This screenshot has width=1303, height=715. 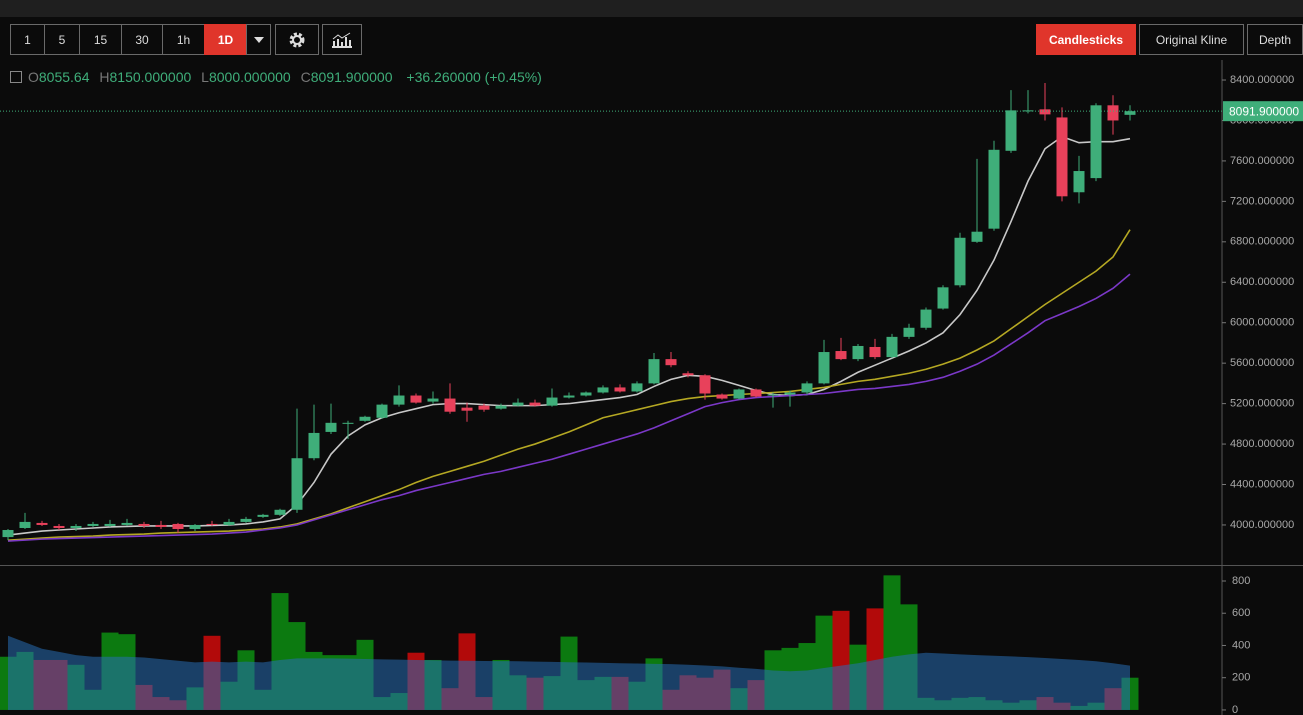 I want to click on interval-button: 1h, so click(x=183, y=39).